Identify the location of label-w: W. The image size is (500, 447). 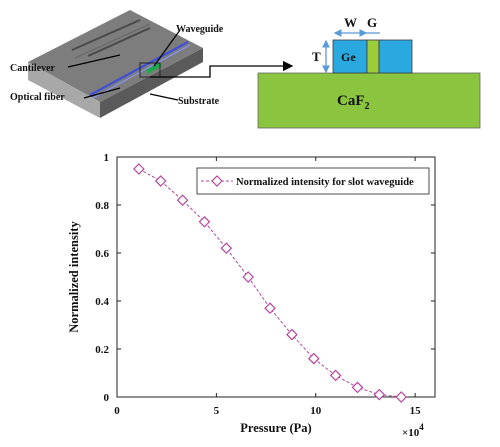
(350, 22).